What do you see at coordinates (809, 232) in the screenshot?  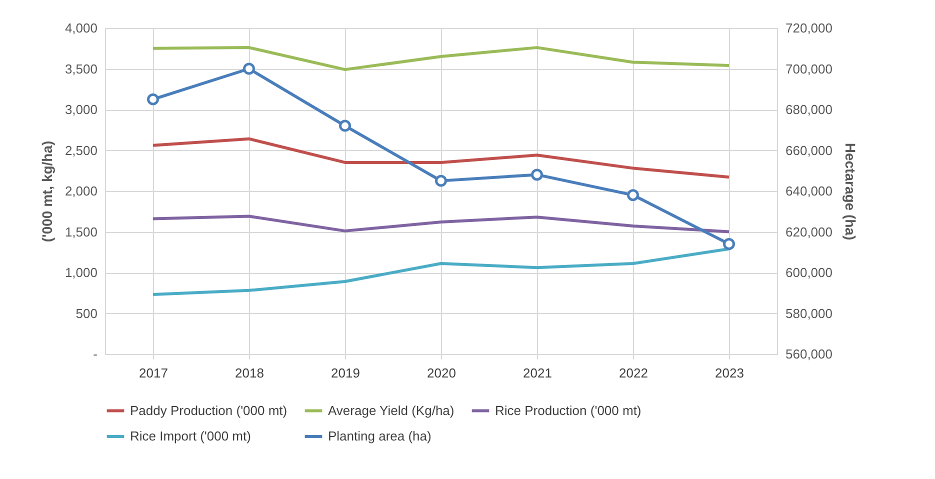 I see `y2-tick-label: 620,000` at bounding box center [809, 232].